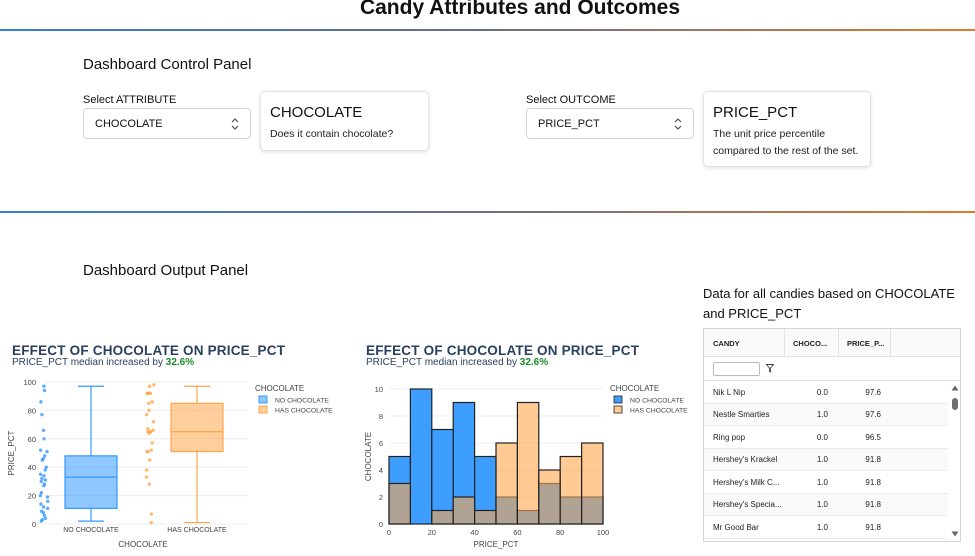 The image size is (975, 556). Describe the element at coordinates (91, 530) in the screenshot. I see `x-tick-label: NO CHOCOLATE` at that location.